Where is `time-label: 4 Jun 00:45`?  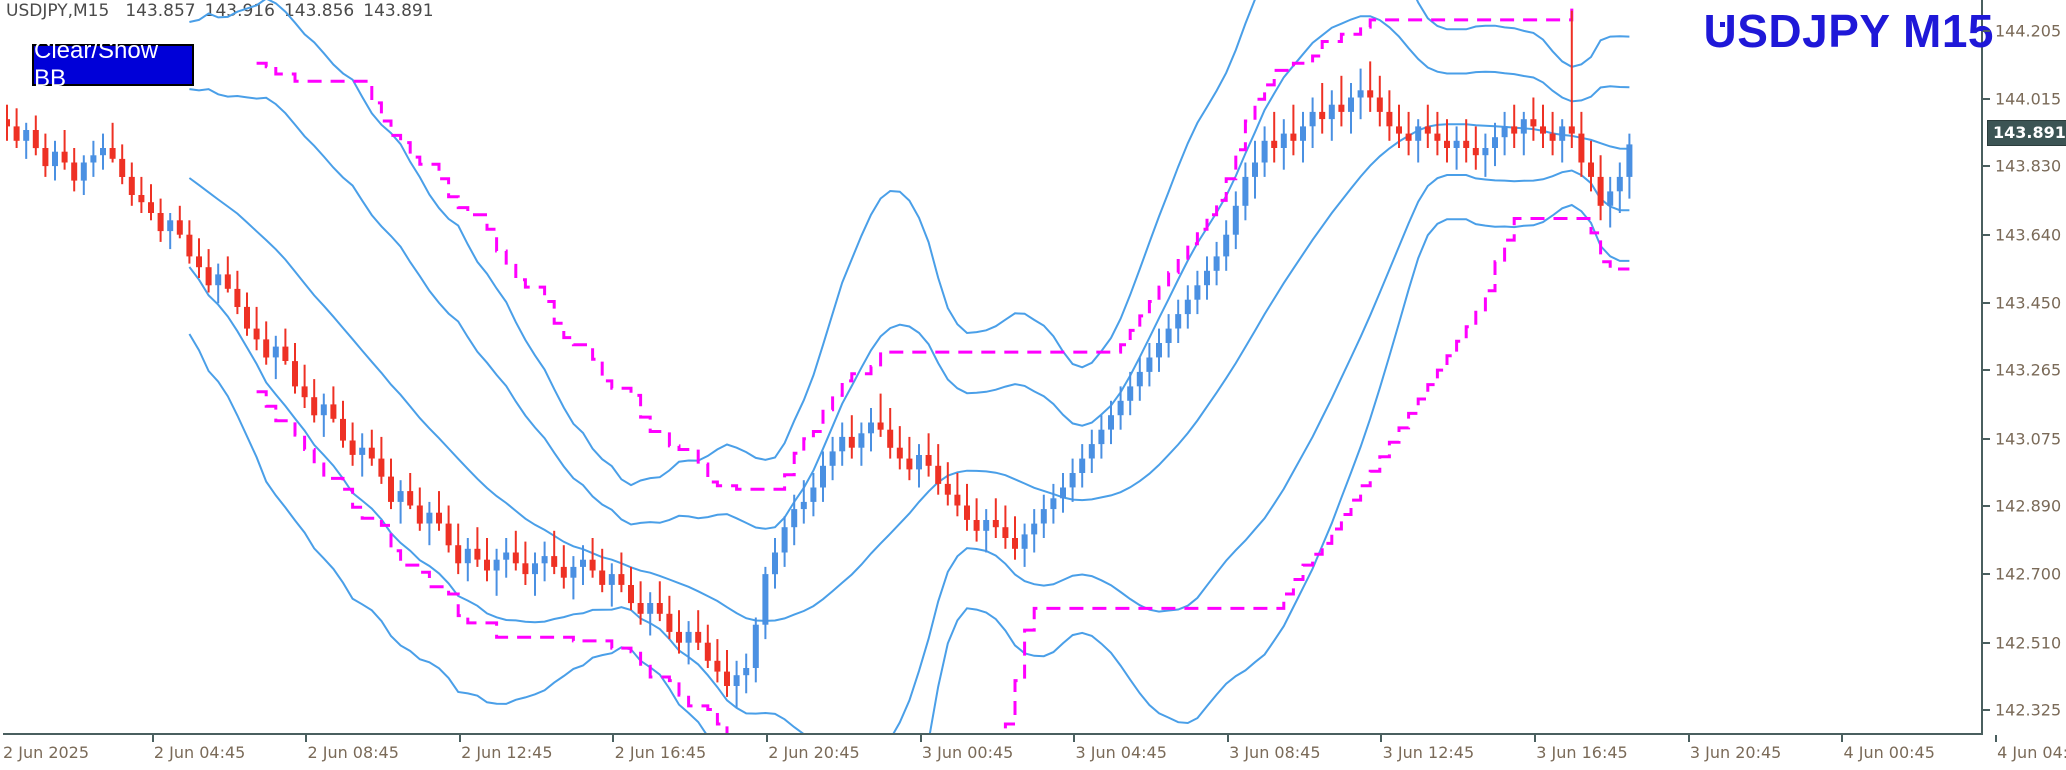 time-label: 4 Jun 00:45 is located at coordinates (1889, 752).